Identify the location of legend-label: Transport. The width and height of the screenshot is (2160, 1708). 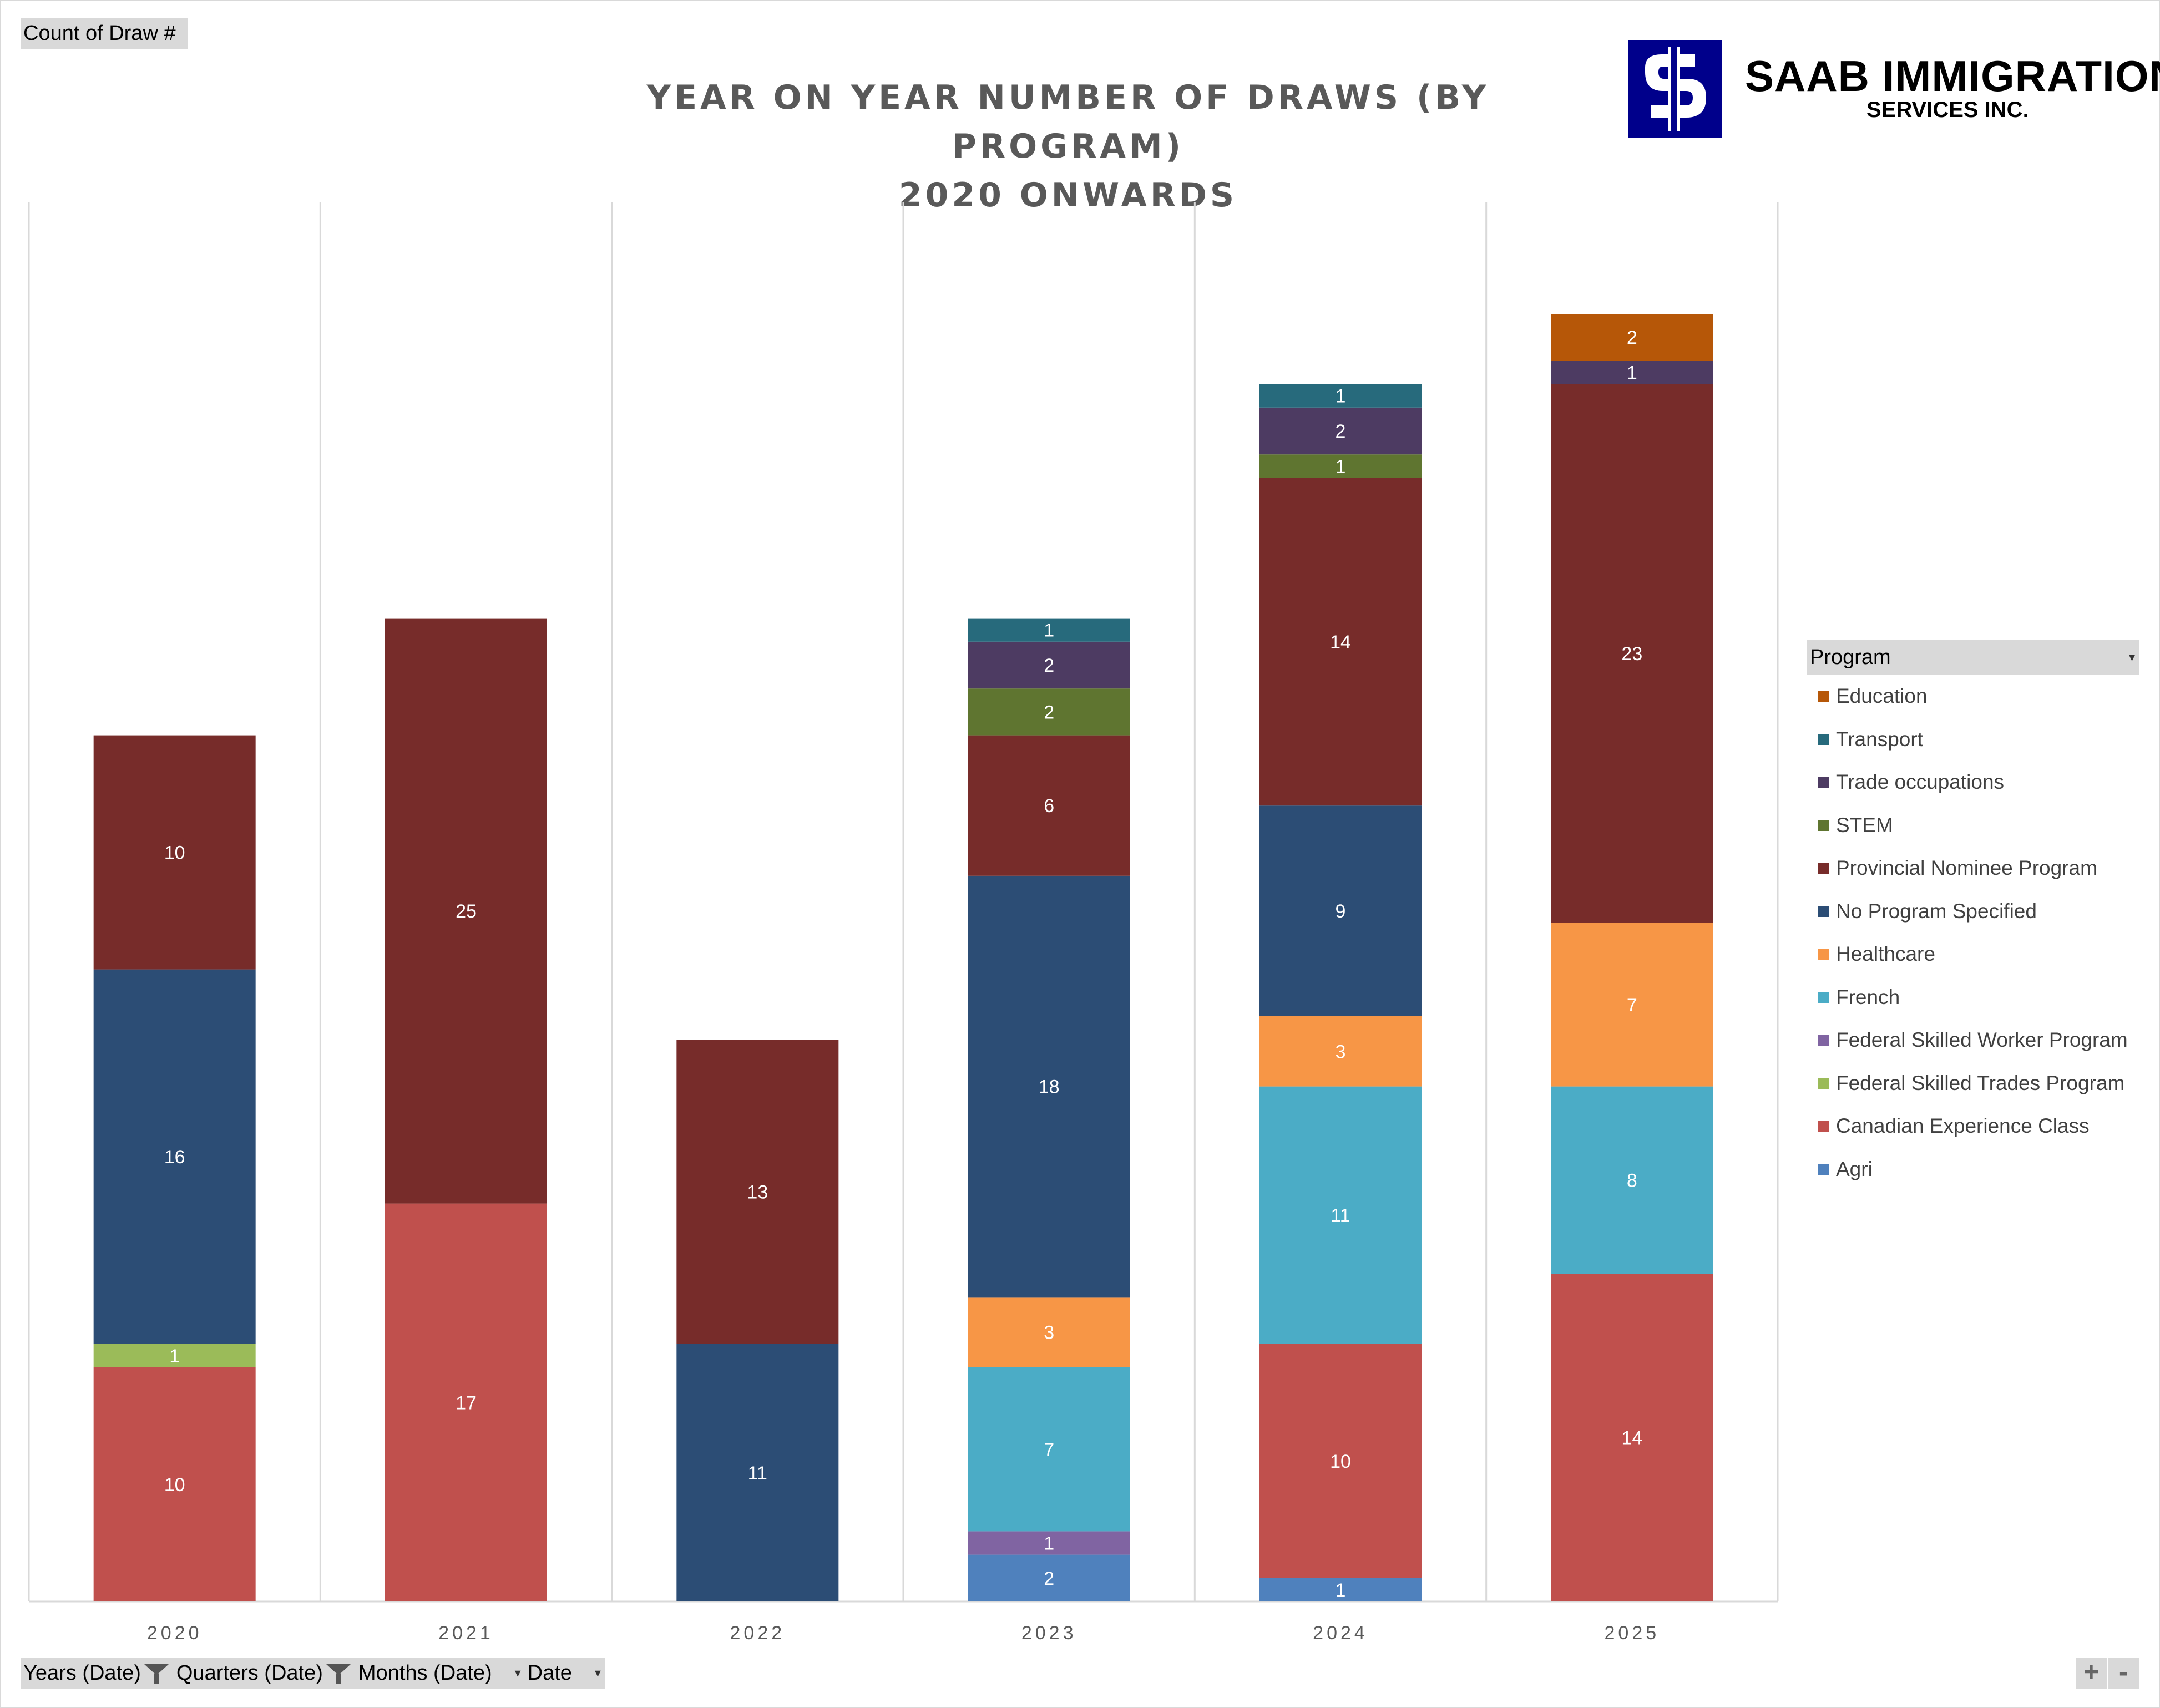
(1879, 739).